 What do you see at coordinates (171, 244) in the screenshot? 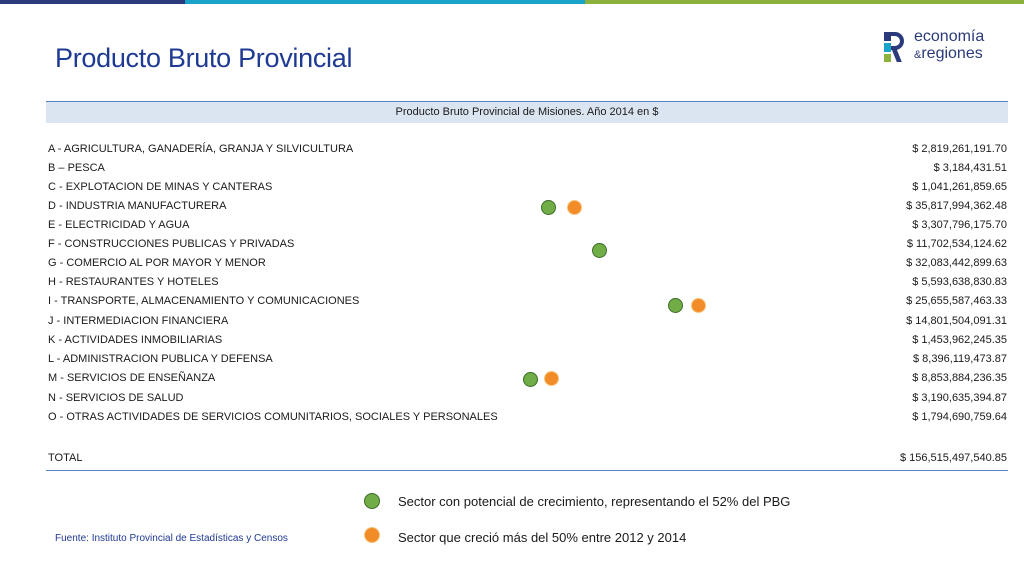
I see `row-sector: F - CONSTRUCCIONES PUBLICAS Y PRIVADAS` at bounding box center [171, 244].